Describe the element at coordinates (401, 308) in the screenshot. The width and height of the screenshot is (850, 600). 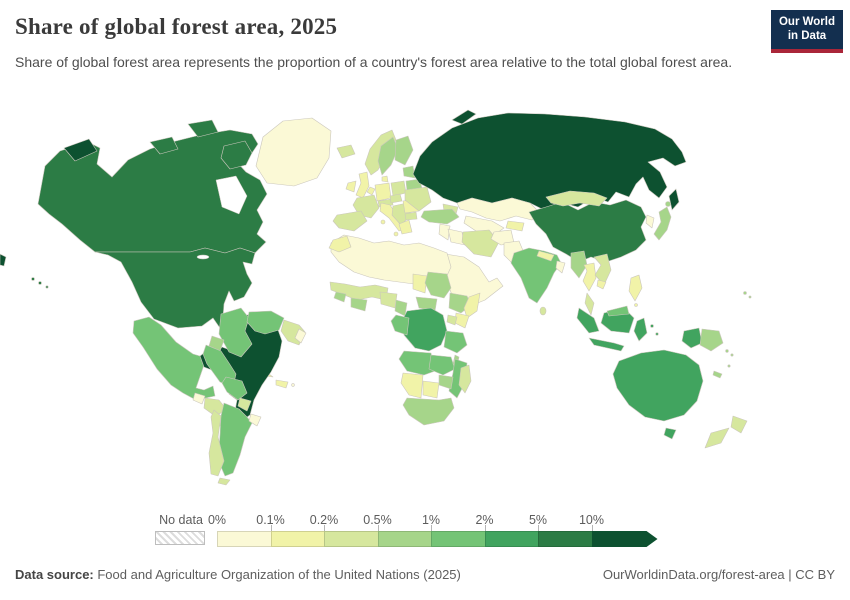
I see `country-cameroon` at that location.